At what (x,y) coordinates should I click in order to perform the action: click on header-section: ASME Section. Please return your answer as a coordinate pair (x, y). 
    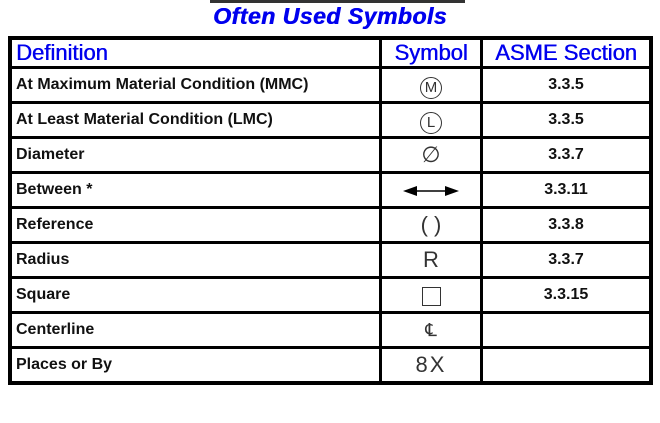
    Looking at the image, I should click on (566, 52).